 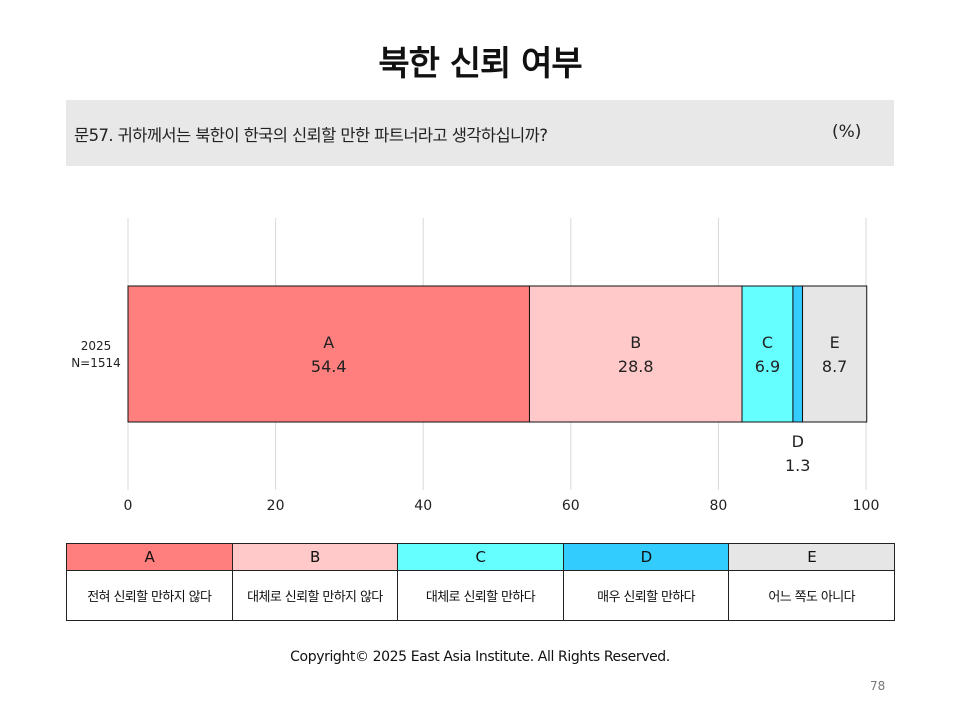 I want to click on legend-label-c: 대체로 신뢰할 만하다, so click(x=480, y=595).